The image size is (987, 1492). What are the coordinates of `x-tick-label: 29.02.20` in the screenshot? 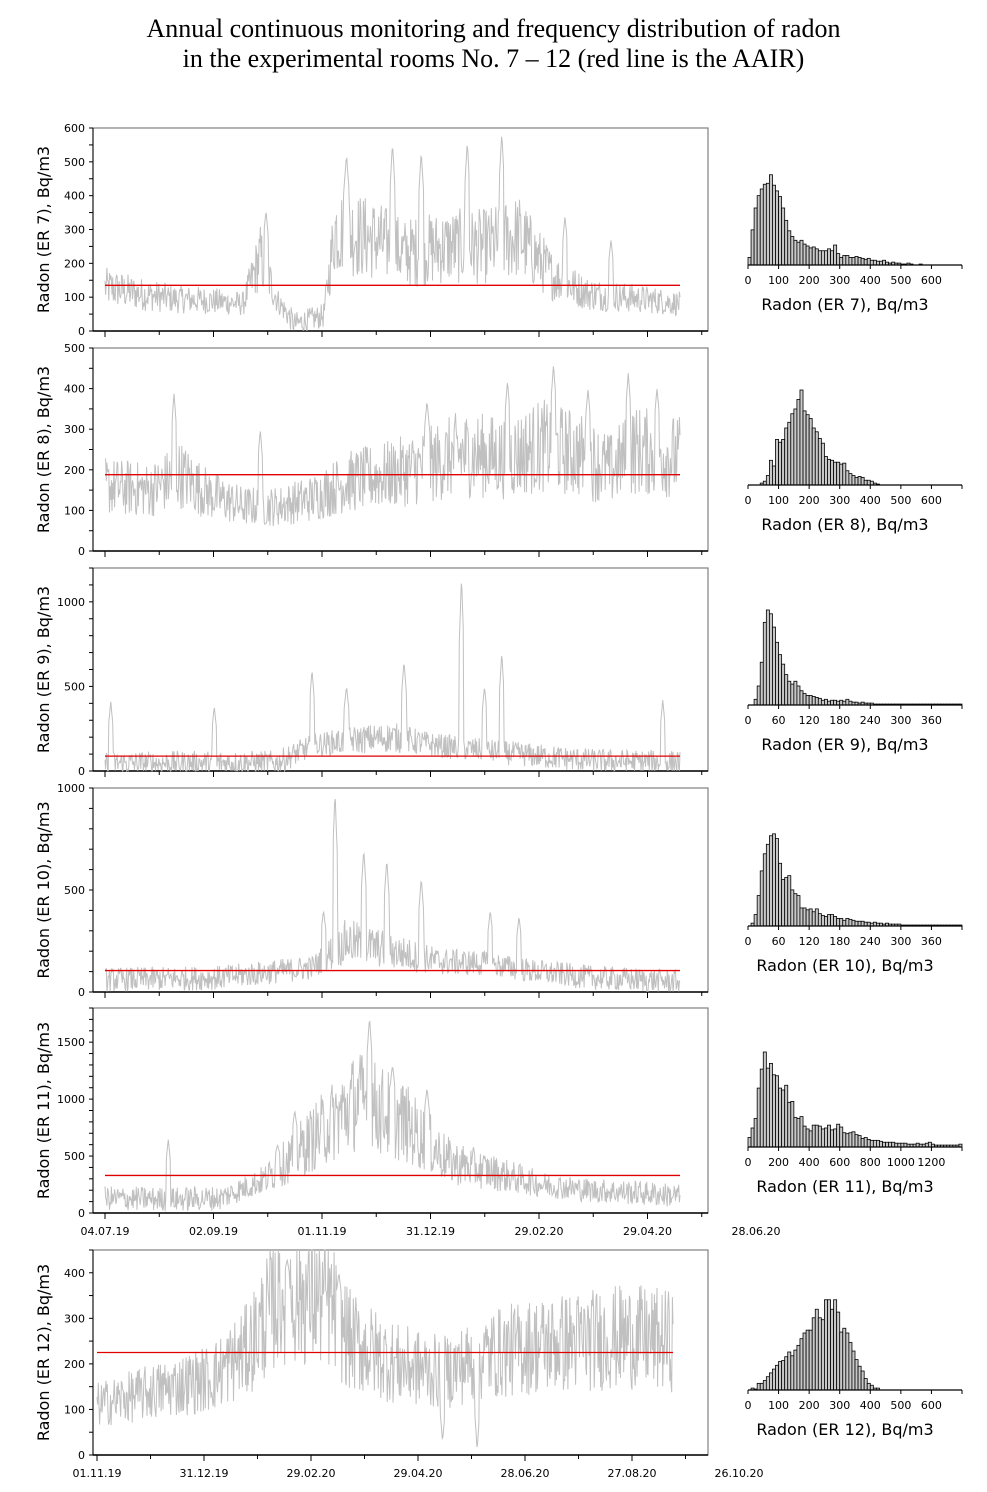 It's located at (539, 1231).